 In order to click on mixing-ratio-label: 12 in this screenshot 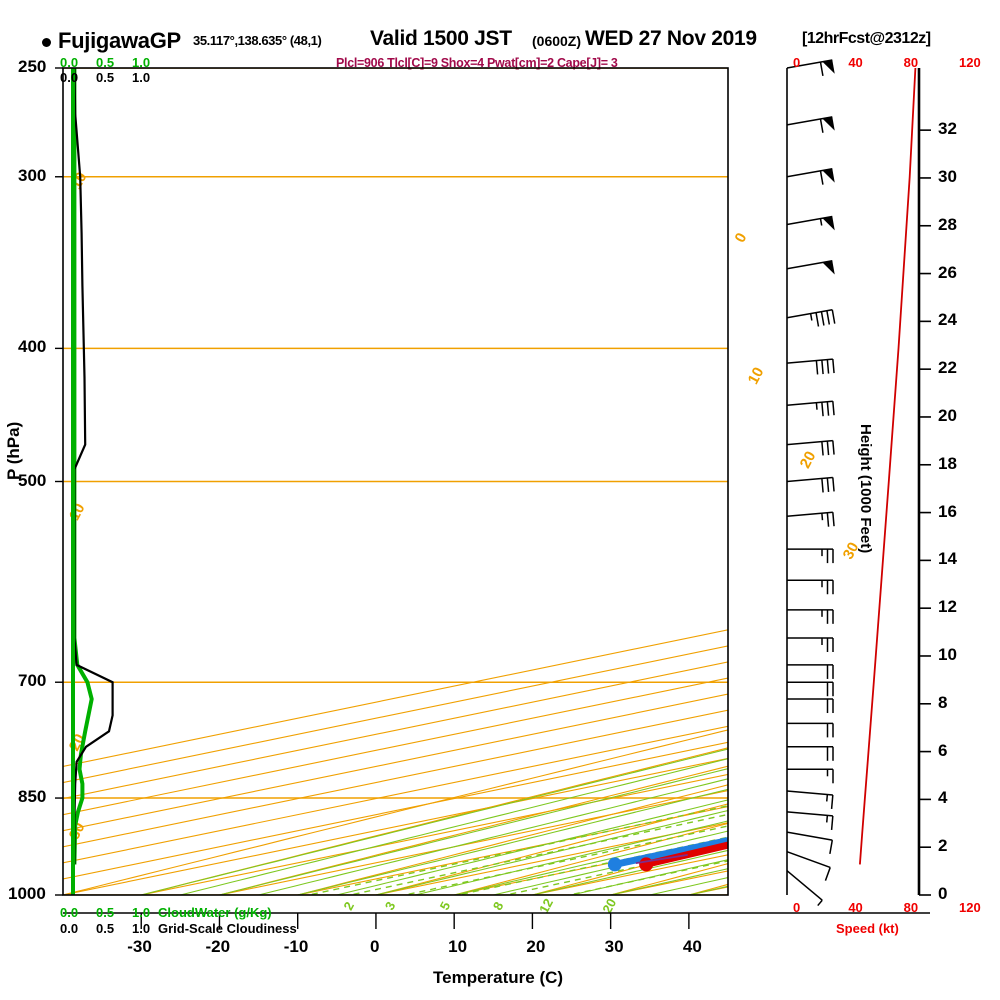, I will do `click(546, 906)`.